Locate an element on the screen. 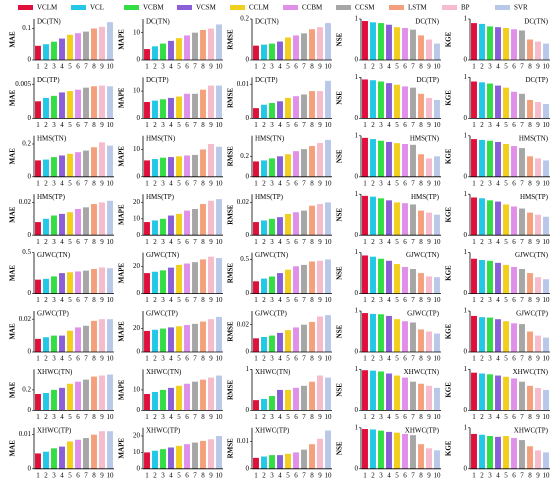 The height and width of the screenshot is (484, 550). y-tick-label: 0.01 is located at coordinates (243, 84).